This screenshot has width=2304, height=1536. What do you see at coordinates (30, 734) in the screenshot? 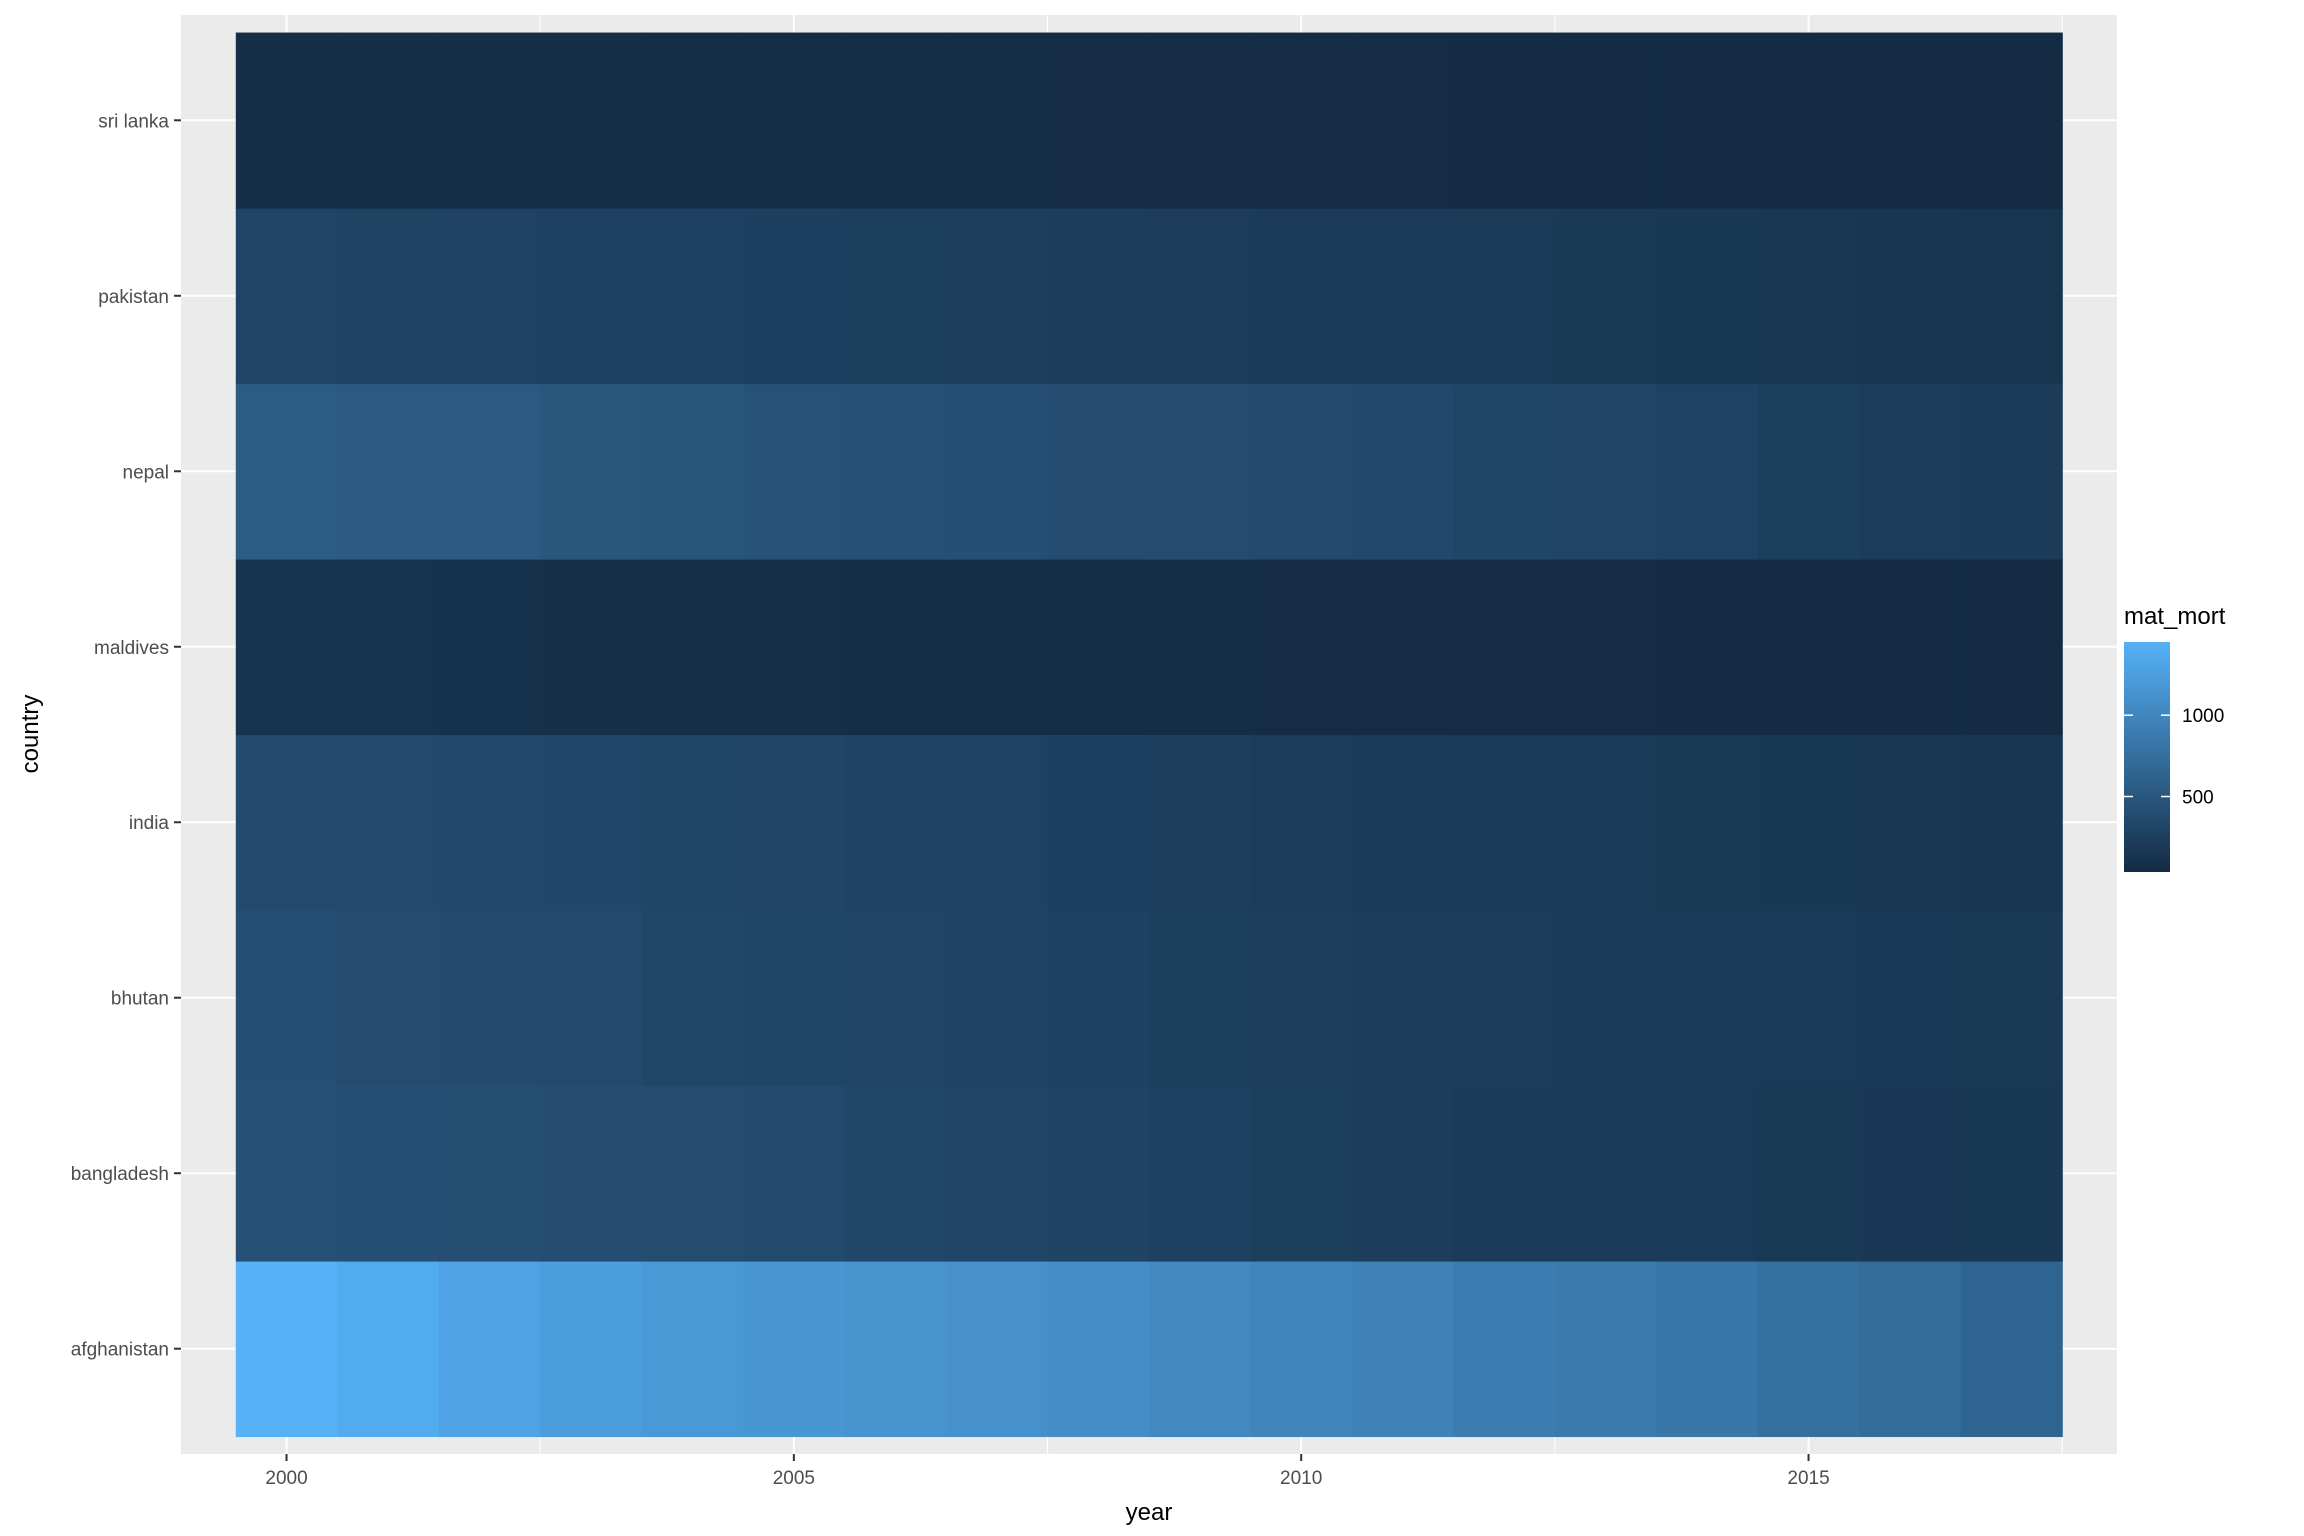
I see `y-axis-title: country` at bounding box center [30, 734].